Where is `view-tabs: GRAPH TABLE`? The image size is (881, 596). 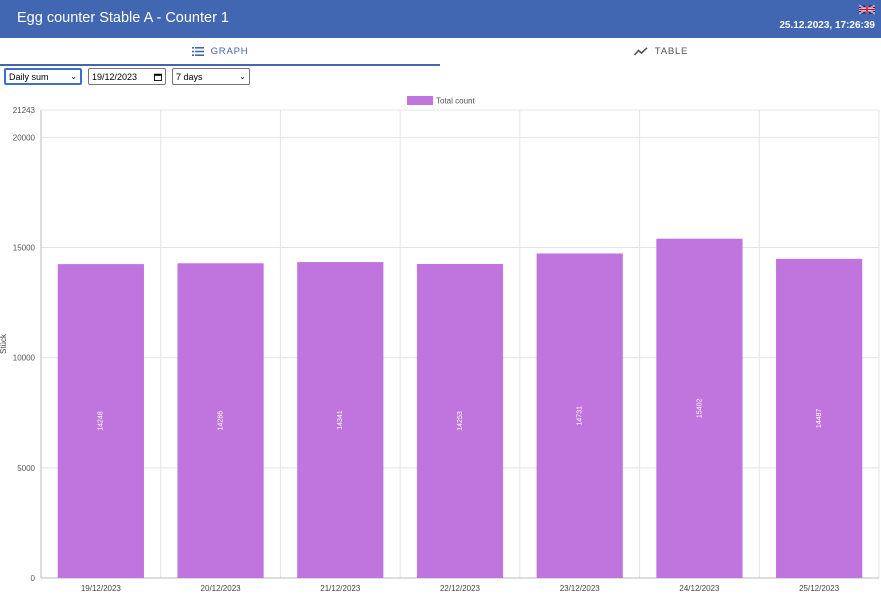 view-tabs: GRAPH TABLE is located at coordinates (440, 52).